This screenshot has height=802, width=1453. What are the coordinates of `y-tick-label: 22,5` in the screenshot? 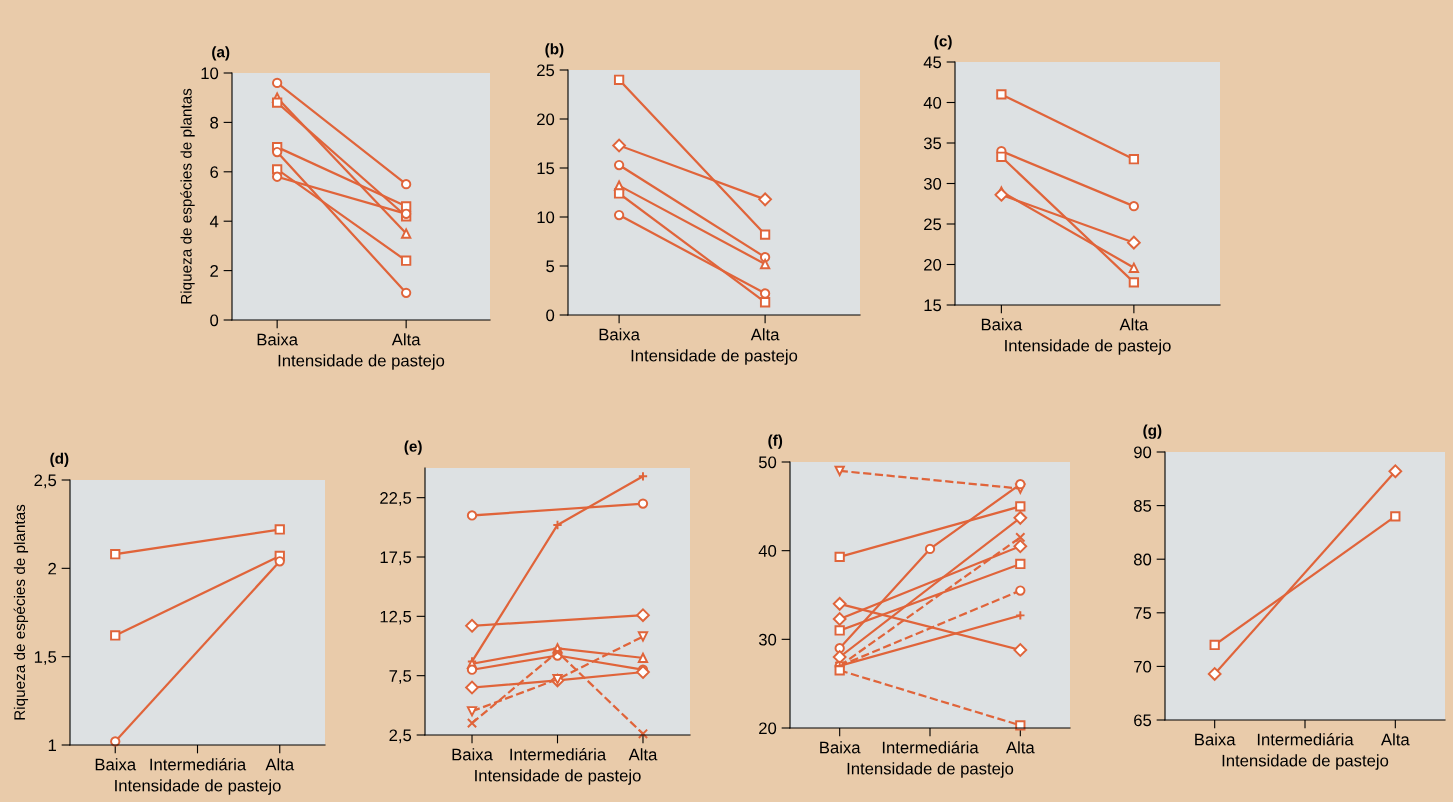 It's located at (396, 499).